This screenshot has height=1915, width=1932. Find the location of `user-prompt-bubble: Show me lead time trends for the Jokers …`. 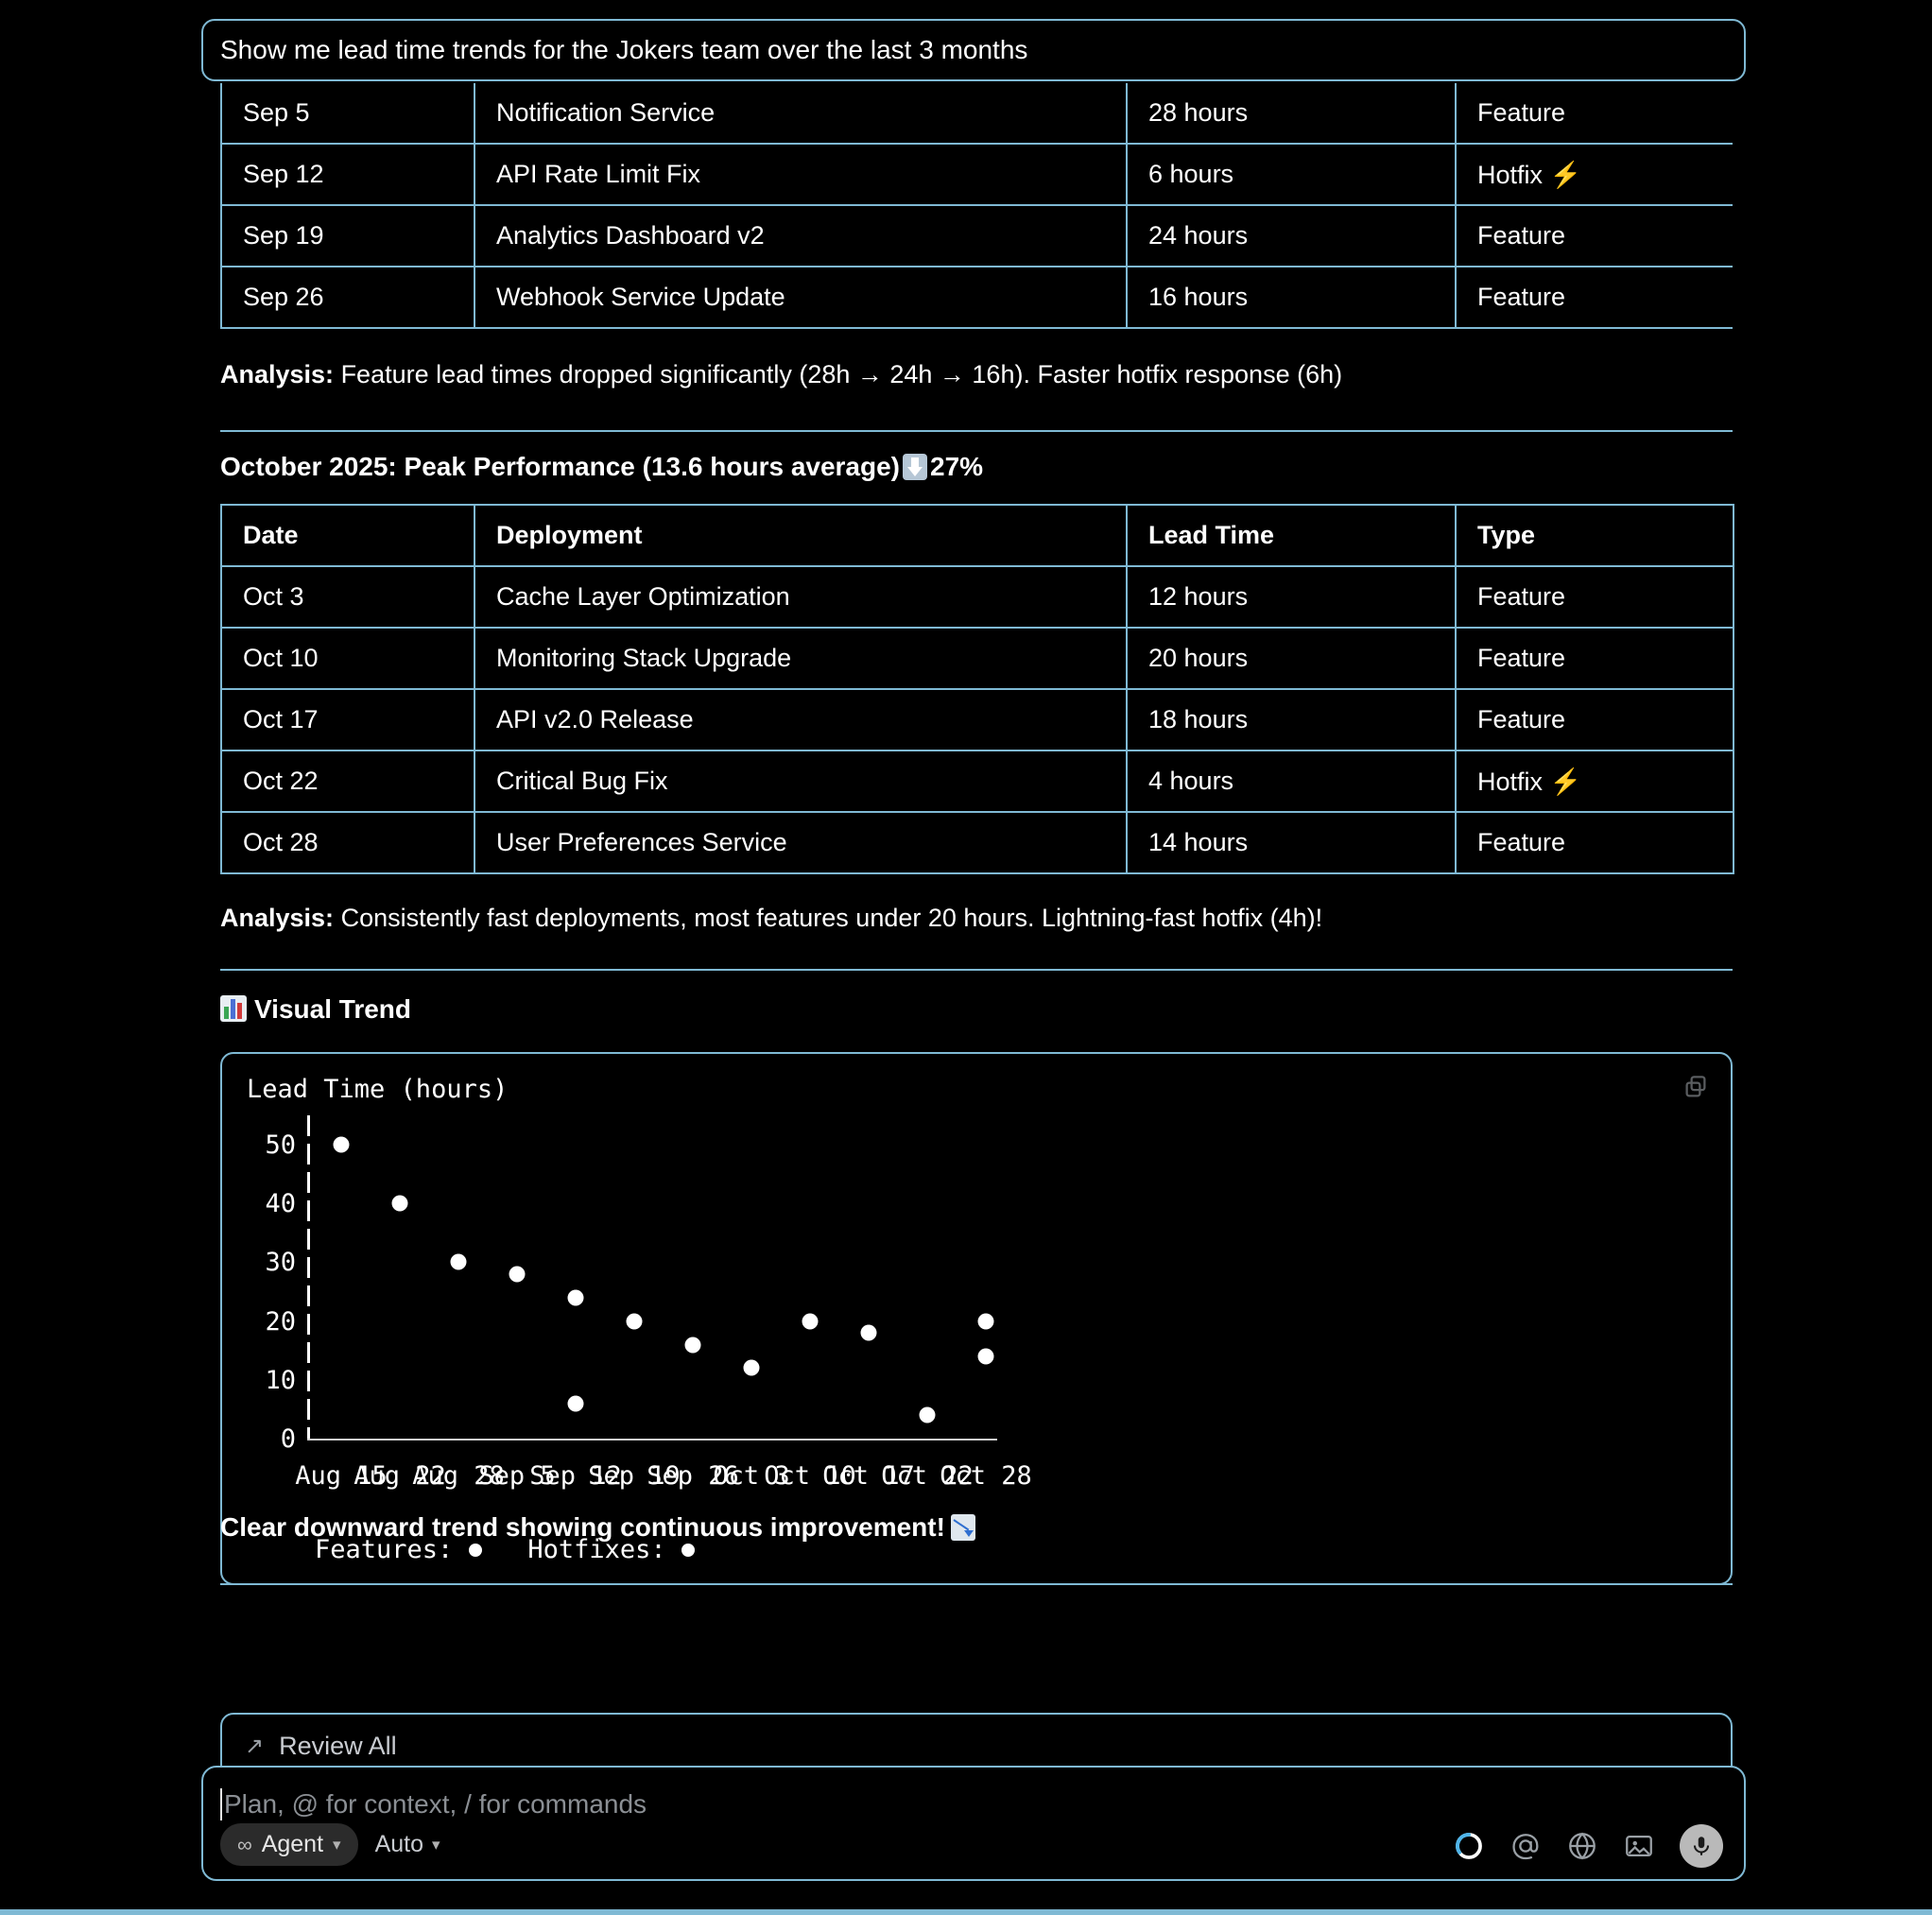

user-prompt-bubble: Show me lead time trends for the Jokers … is located at coordinates (974, 50).